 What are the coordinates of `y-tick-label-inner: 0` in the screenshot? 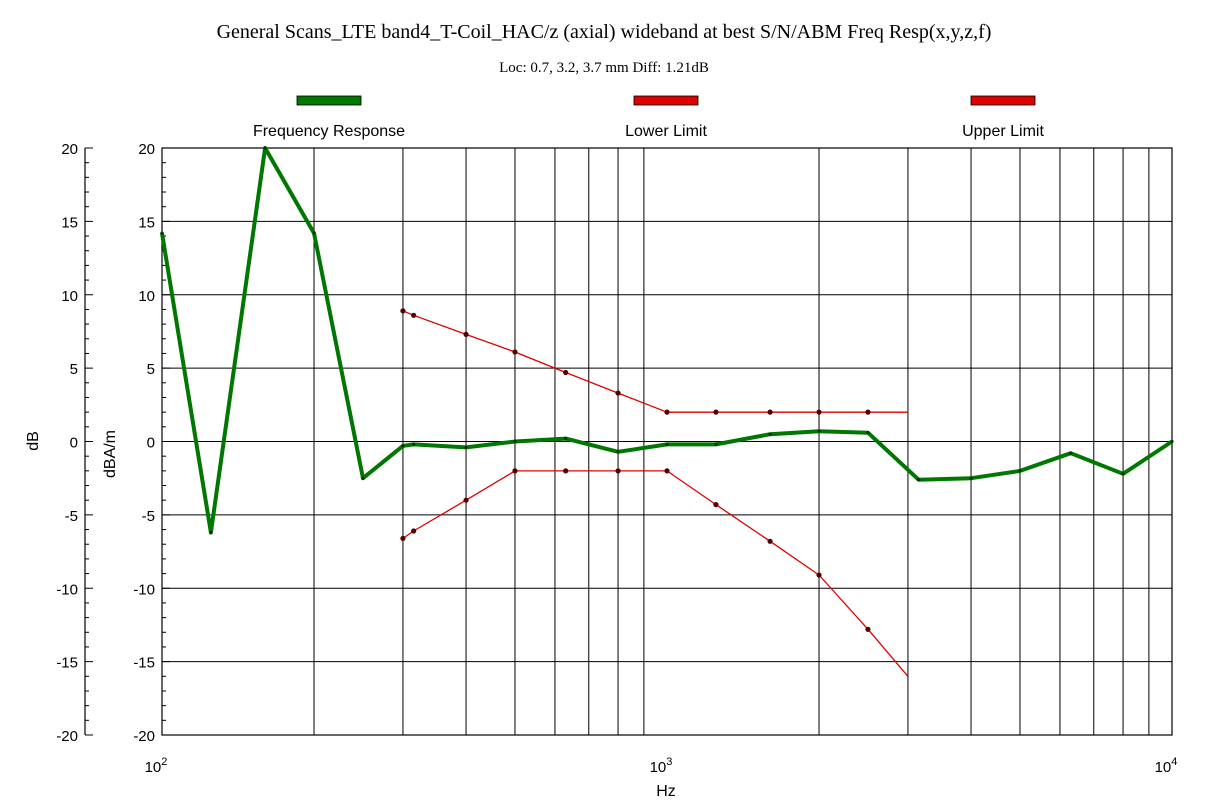 It's located at (151, 443).